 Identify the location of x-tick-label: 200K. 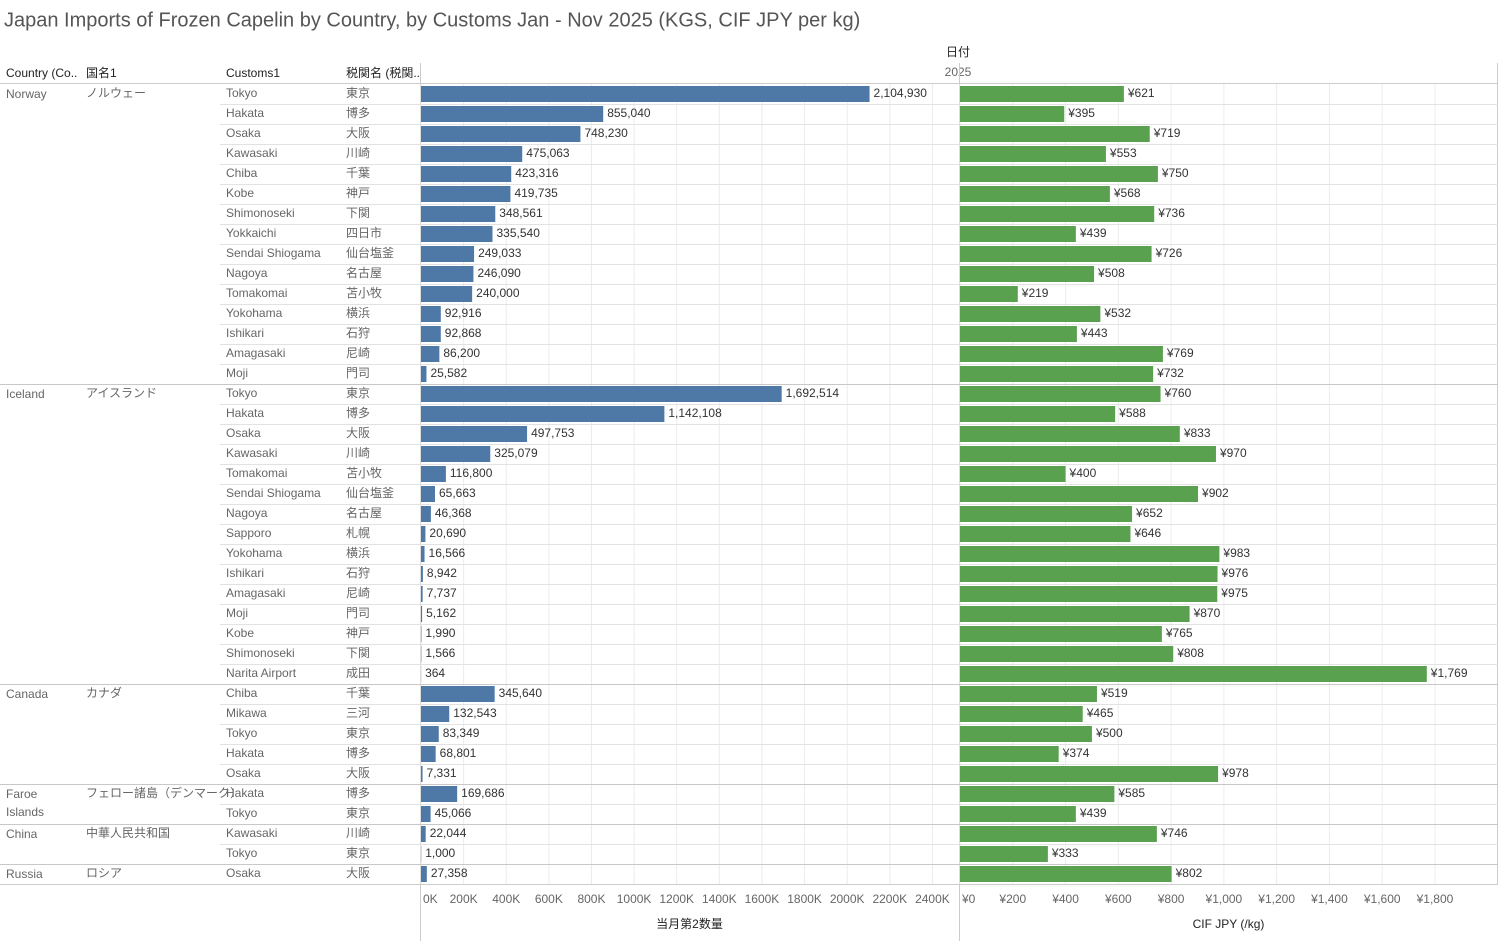
(464, 899).